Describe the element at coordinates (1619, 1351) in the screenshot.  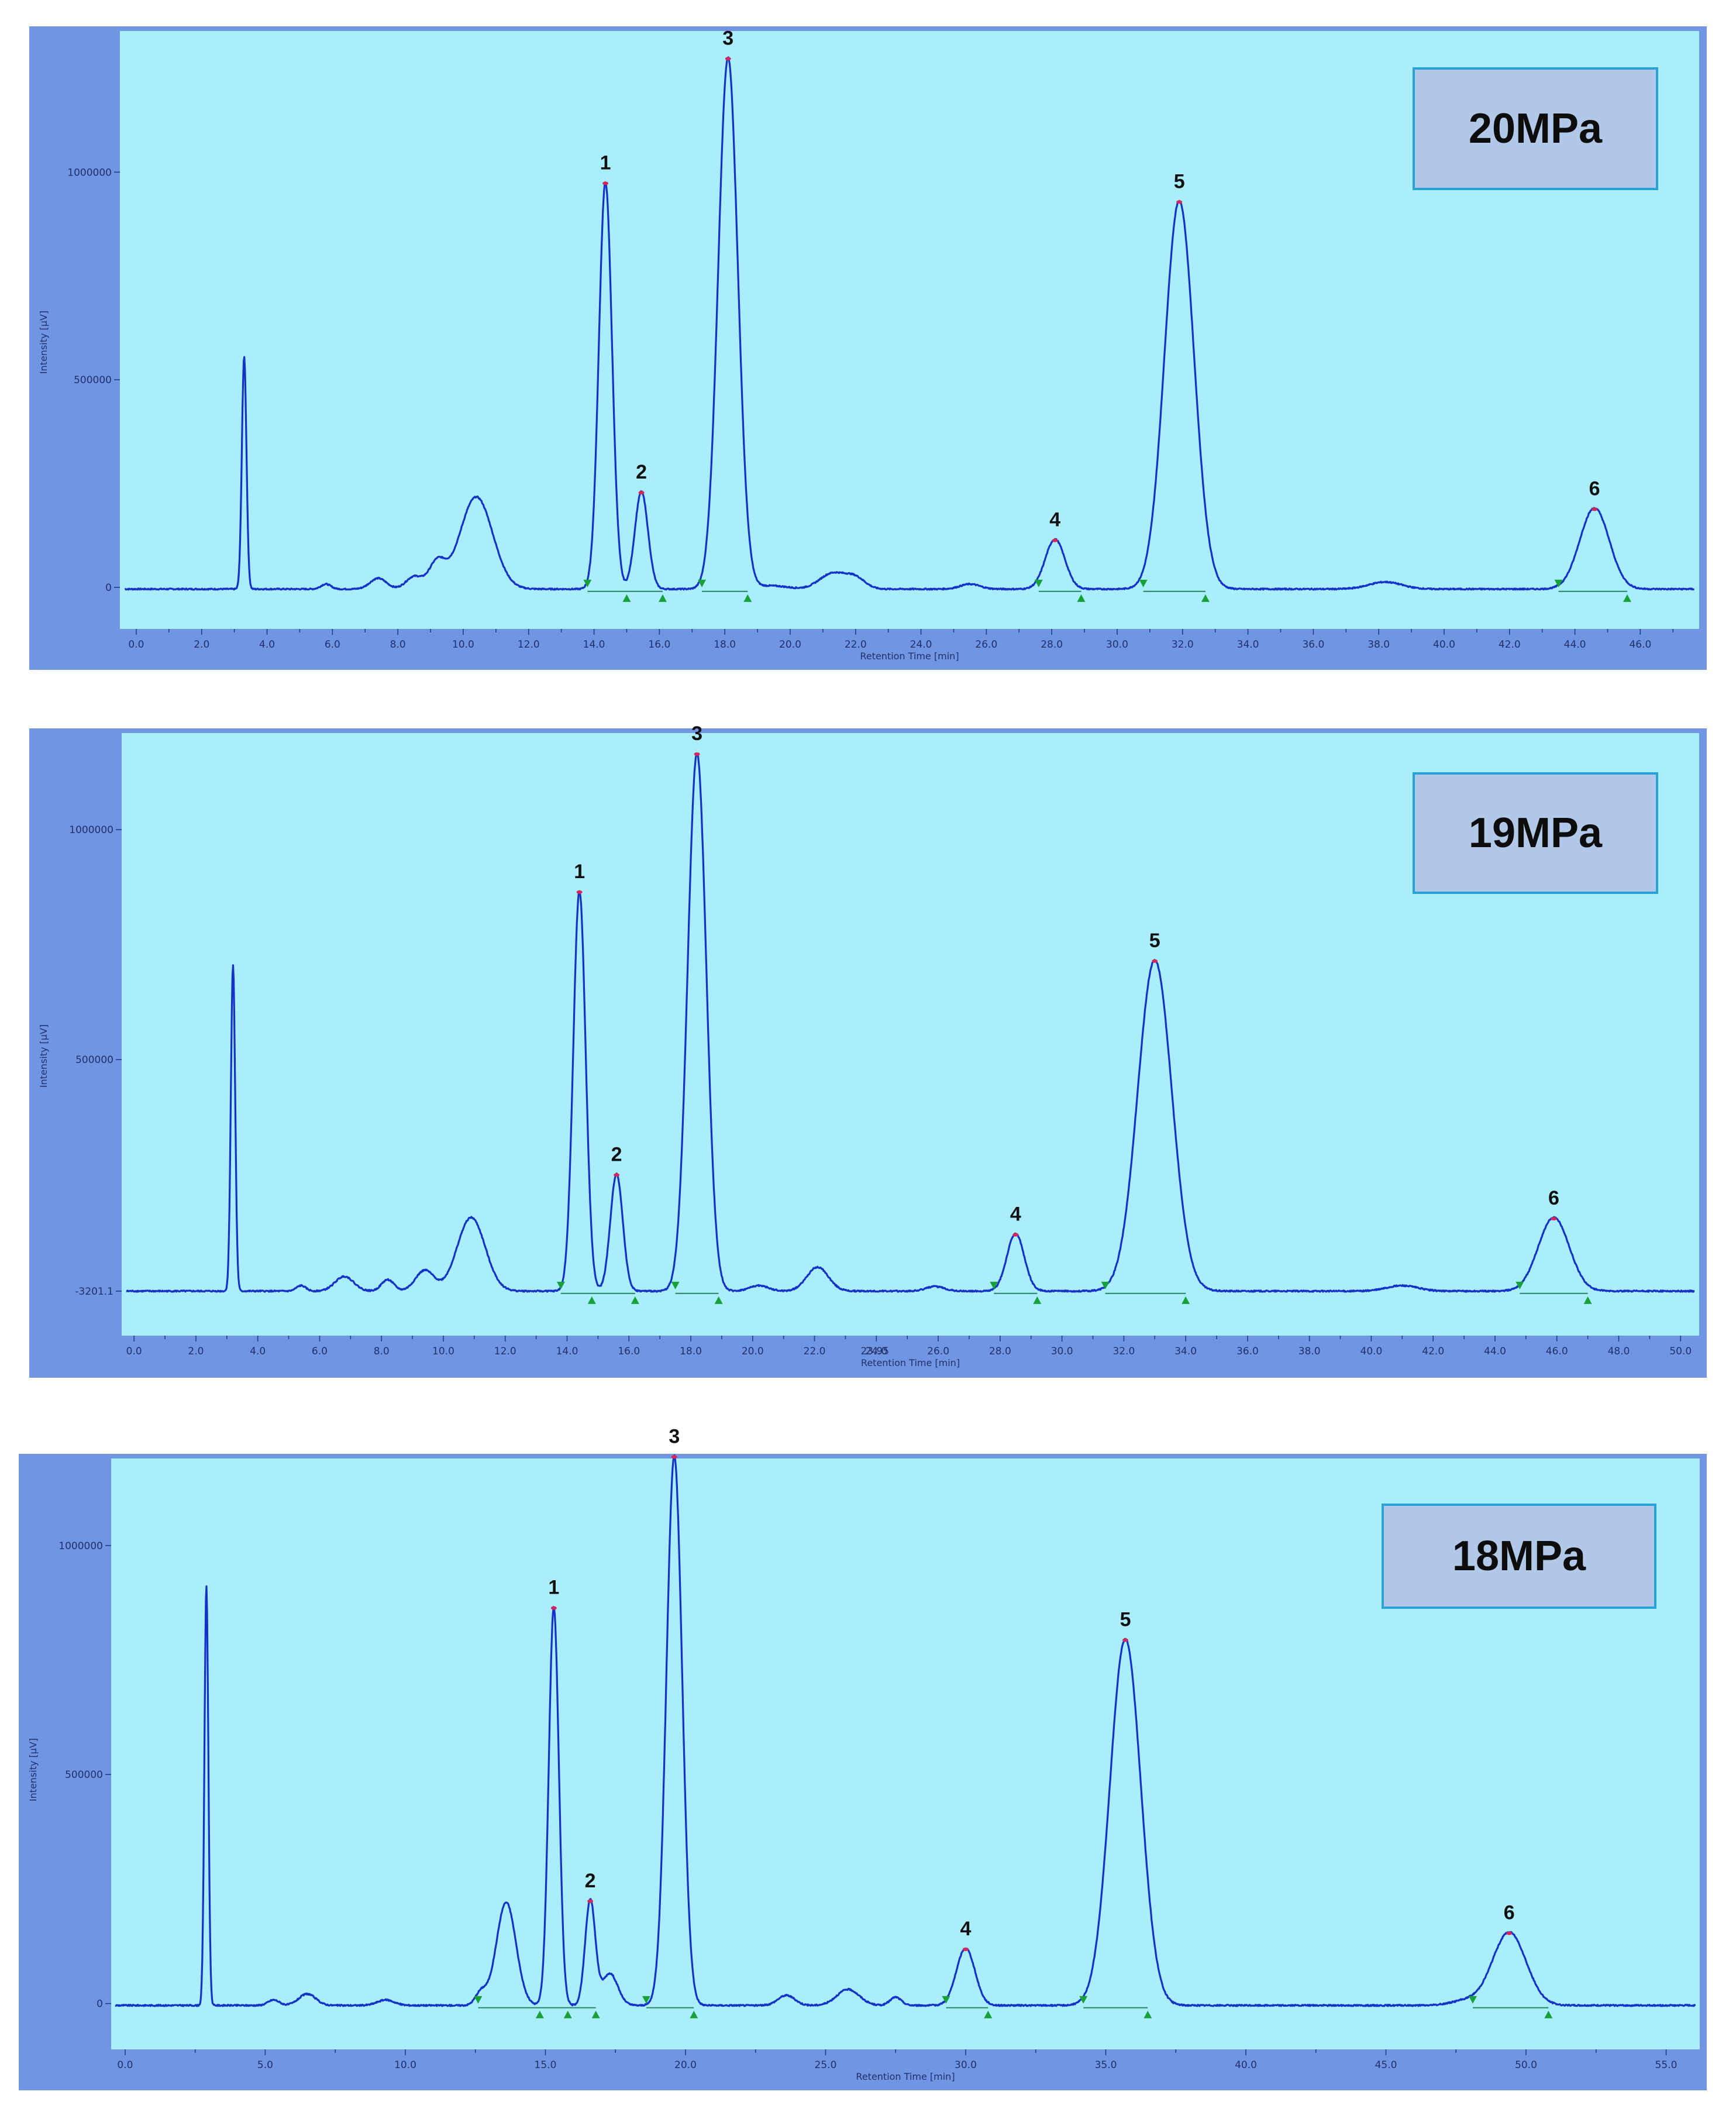
I see `x-tick-label: 48.0` at that location.